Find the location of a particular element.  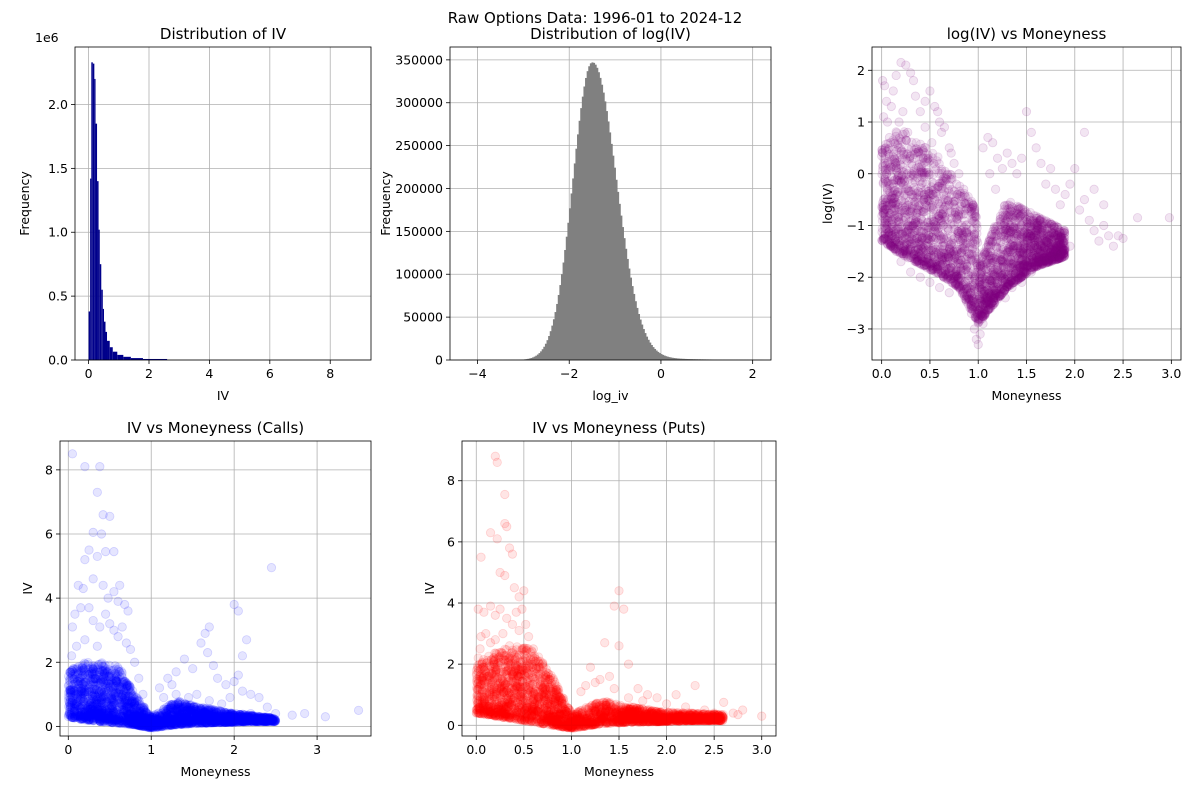

y-tick-label: 150000 is located at coordinates (419, 231).